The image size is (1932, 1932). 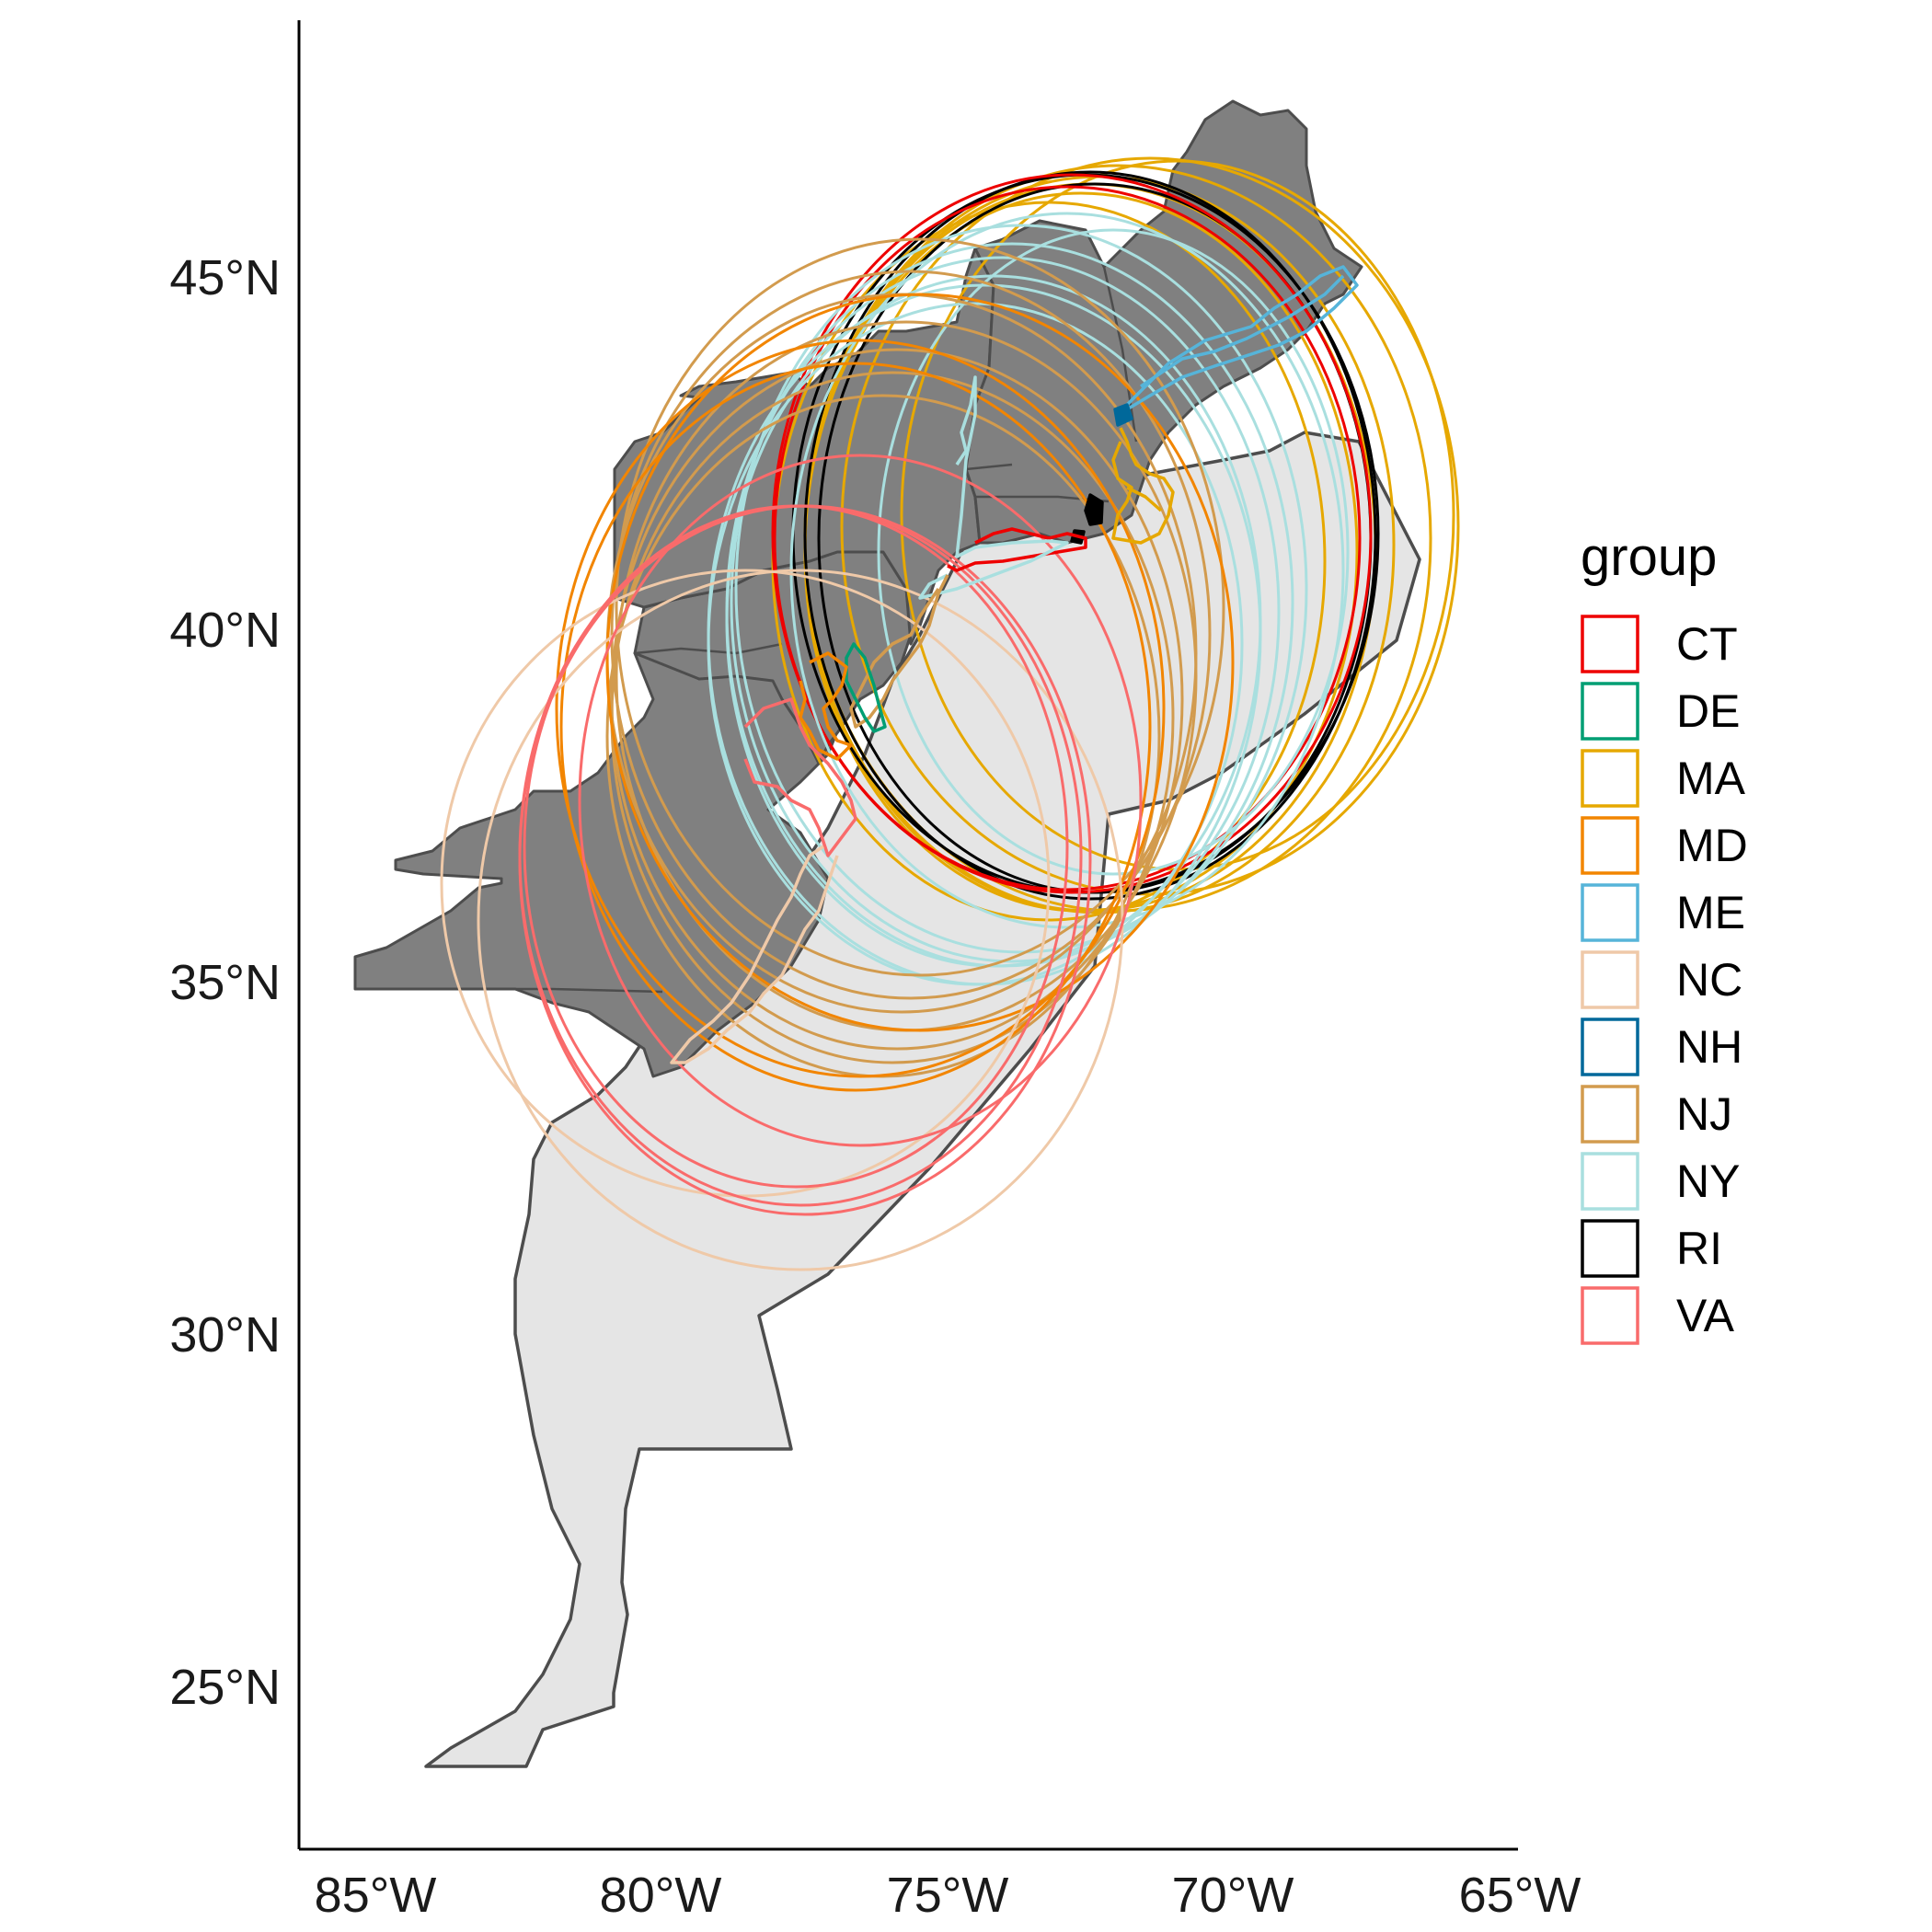 I want to click on va-outline, so click(x=800, y=777).